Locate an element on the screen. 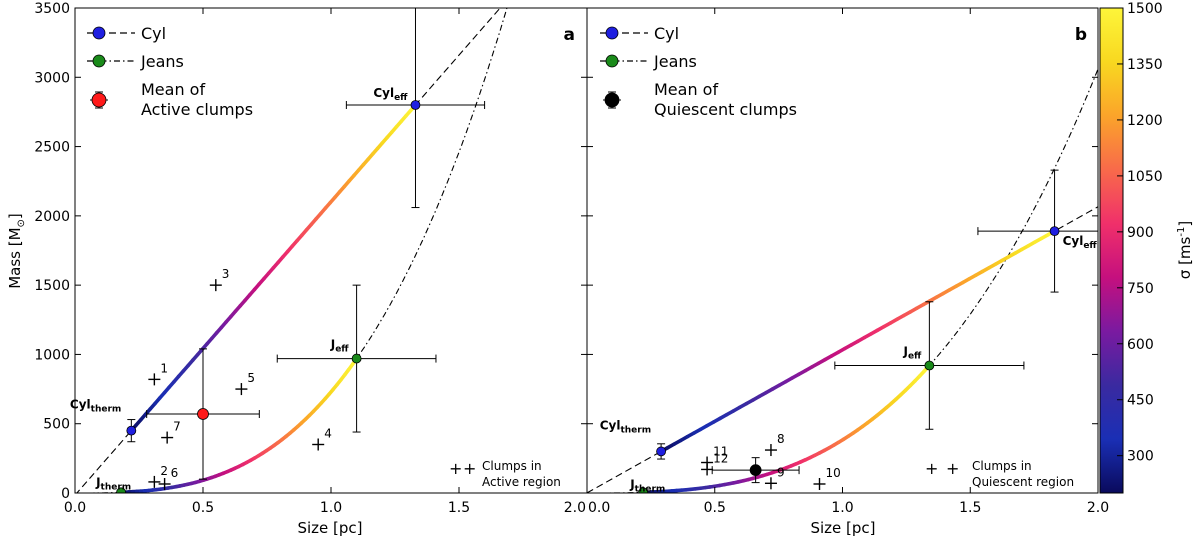 The height and width of the screenshot is (546, 1200). colorbar-tick-label: 300 is located at coordinates (1140, 457).